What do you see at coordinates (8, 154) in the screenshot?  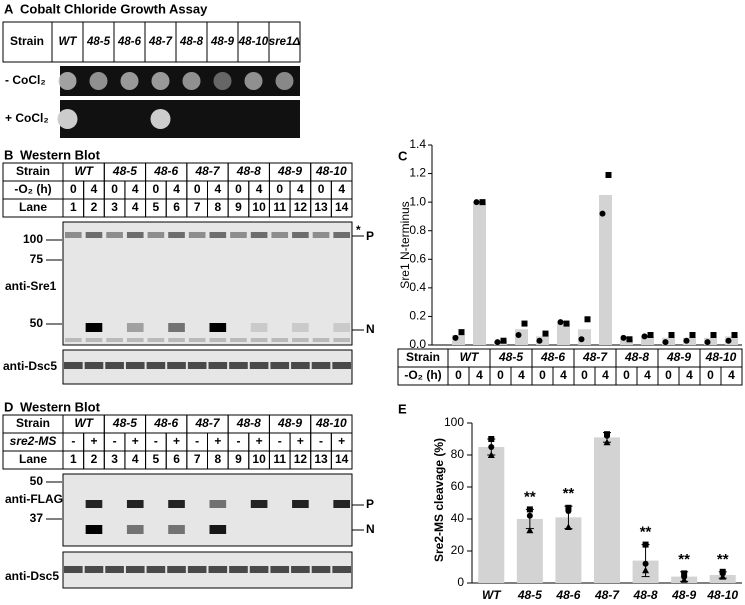 I see `panel-label: B` at bounding box center [8, 154].